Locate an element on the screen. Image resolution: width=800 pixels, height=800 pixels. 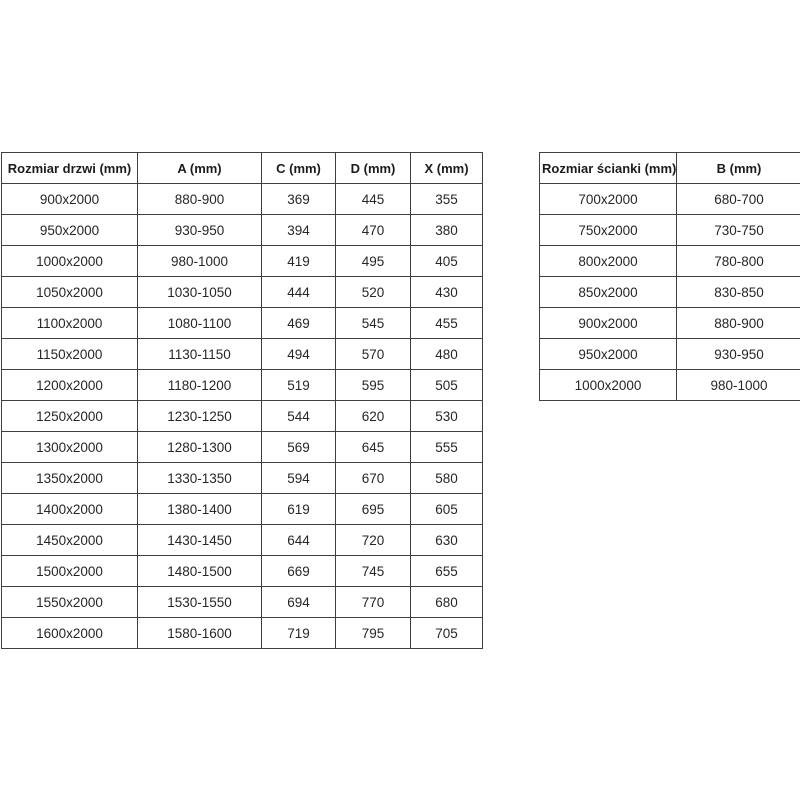
cell: 695 is located at coordinates (373, 509).